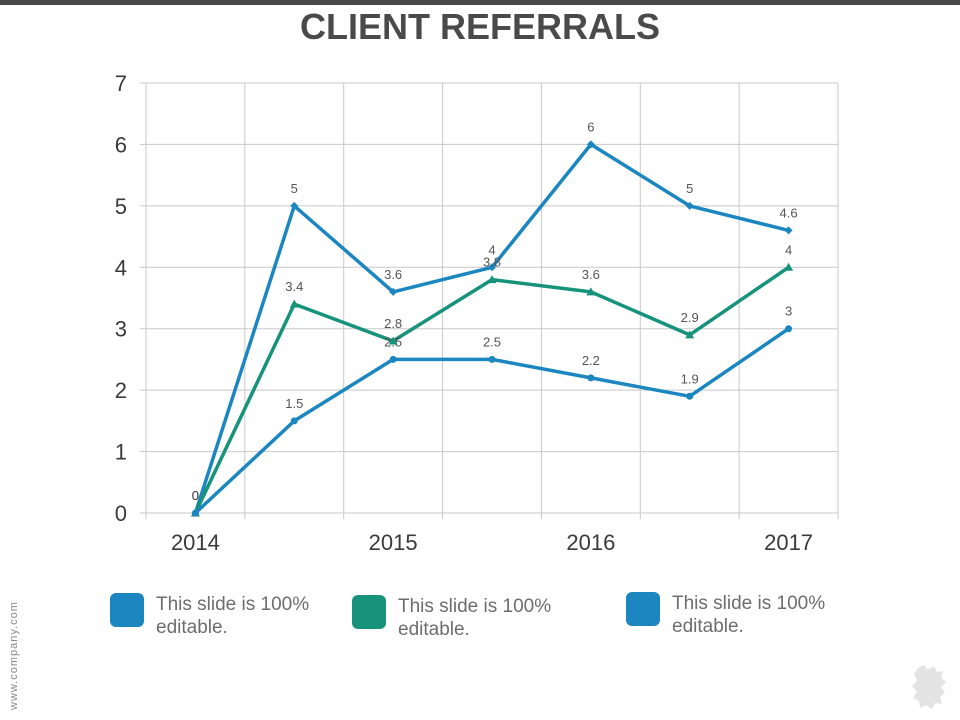  Describe the element at coordinates (393, 323) in the screenshot. I see `data-label: 2.8` at that location.